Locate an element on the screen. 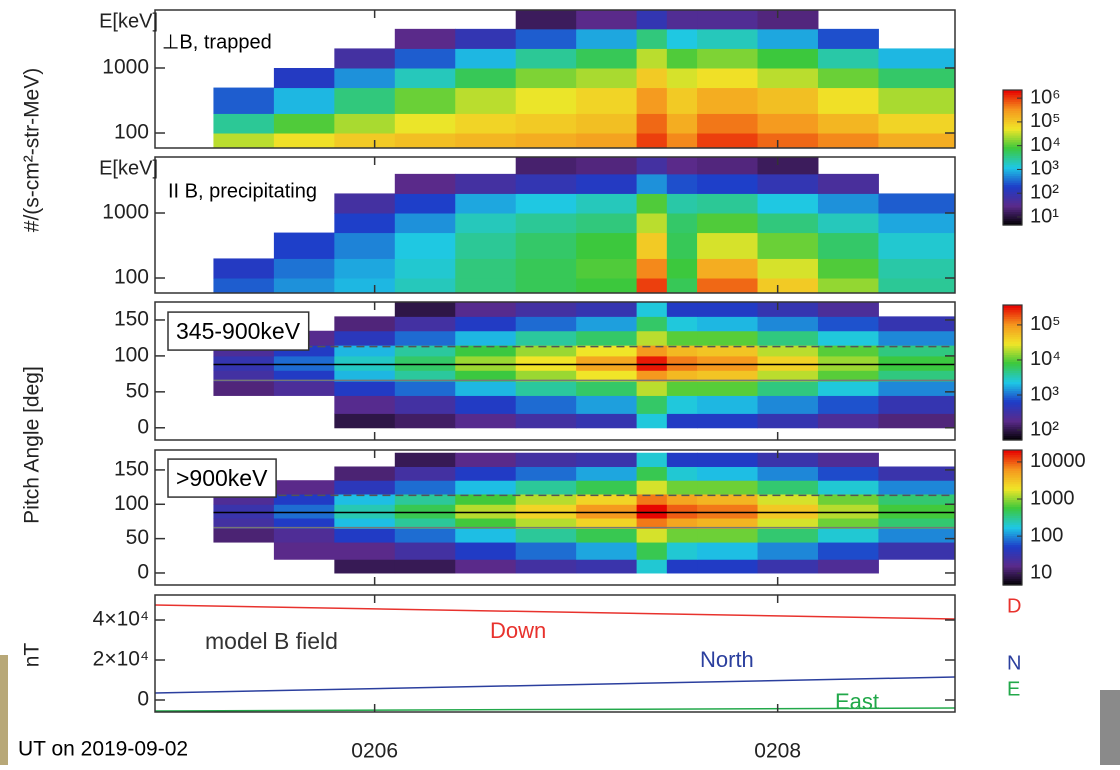 Image resolution: width=1120 pixels, height=770 pixels. colorbar-tick-label: 10³ is located at coordinates (1044, 394).